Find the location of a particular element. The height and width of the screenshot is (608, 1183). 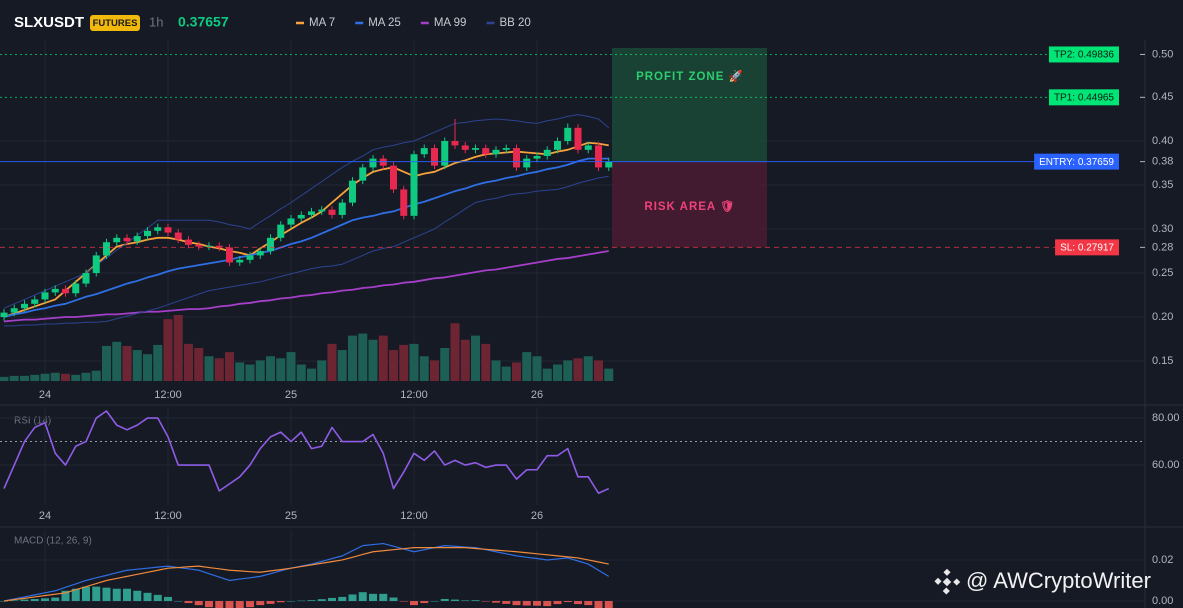

badge-bg is located at coordinates (115, 23).